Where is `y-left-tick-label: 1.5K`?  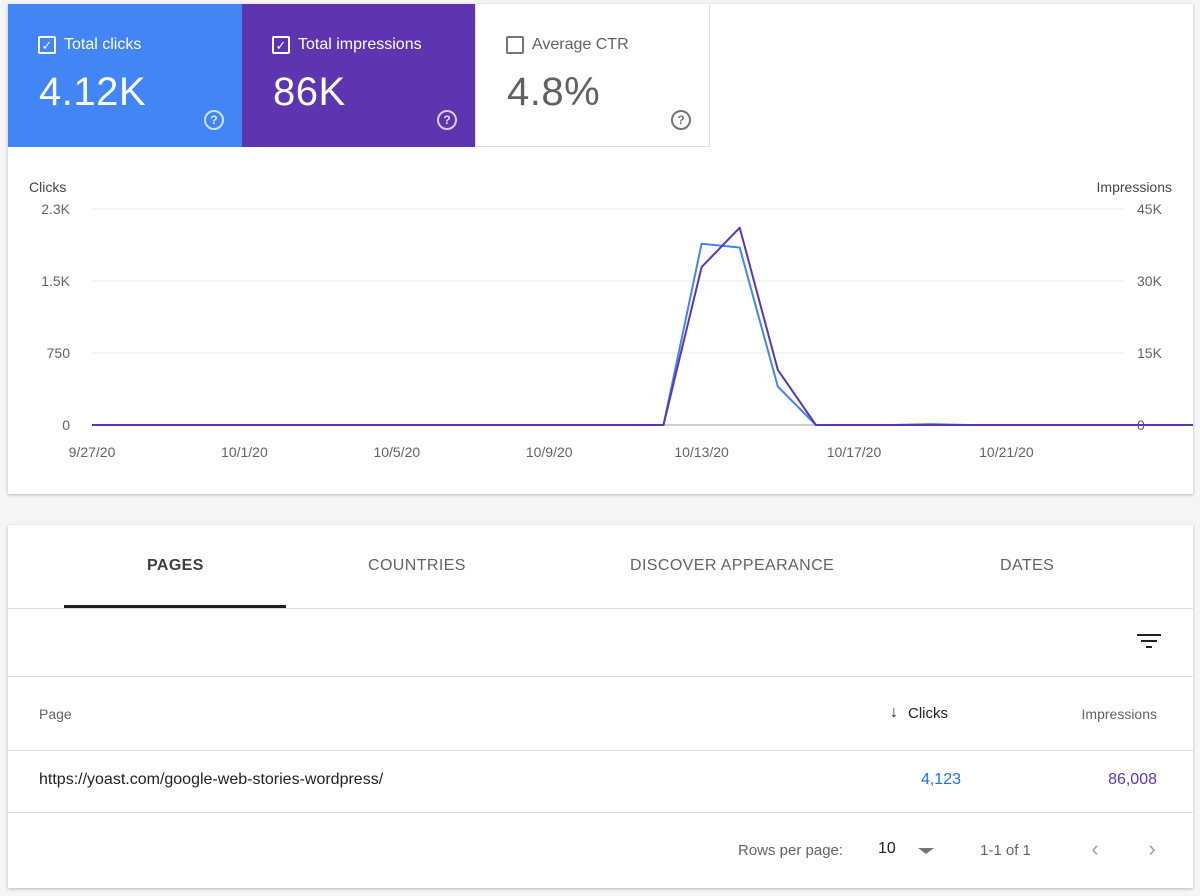 y-left-tick-label: 1.5K is located at coordinates (55, 281).